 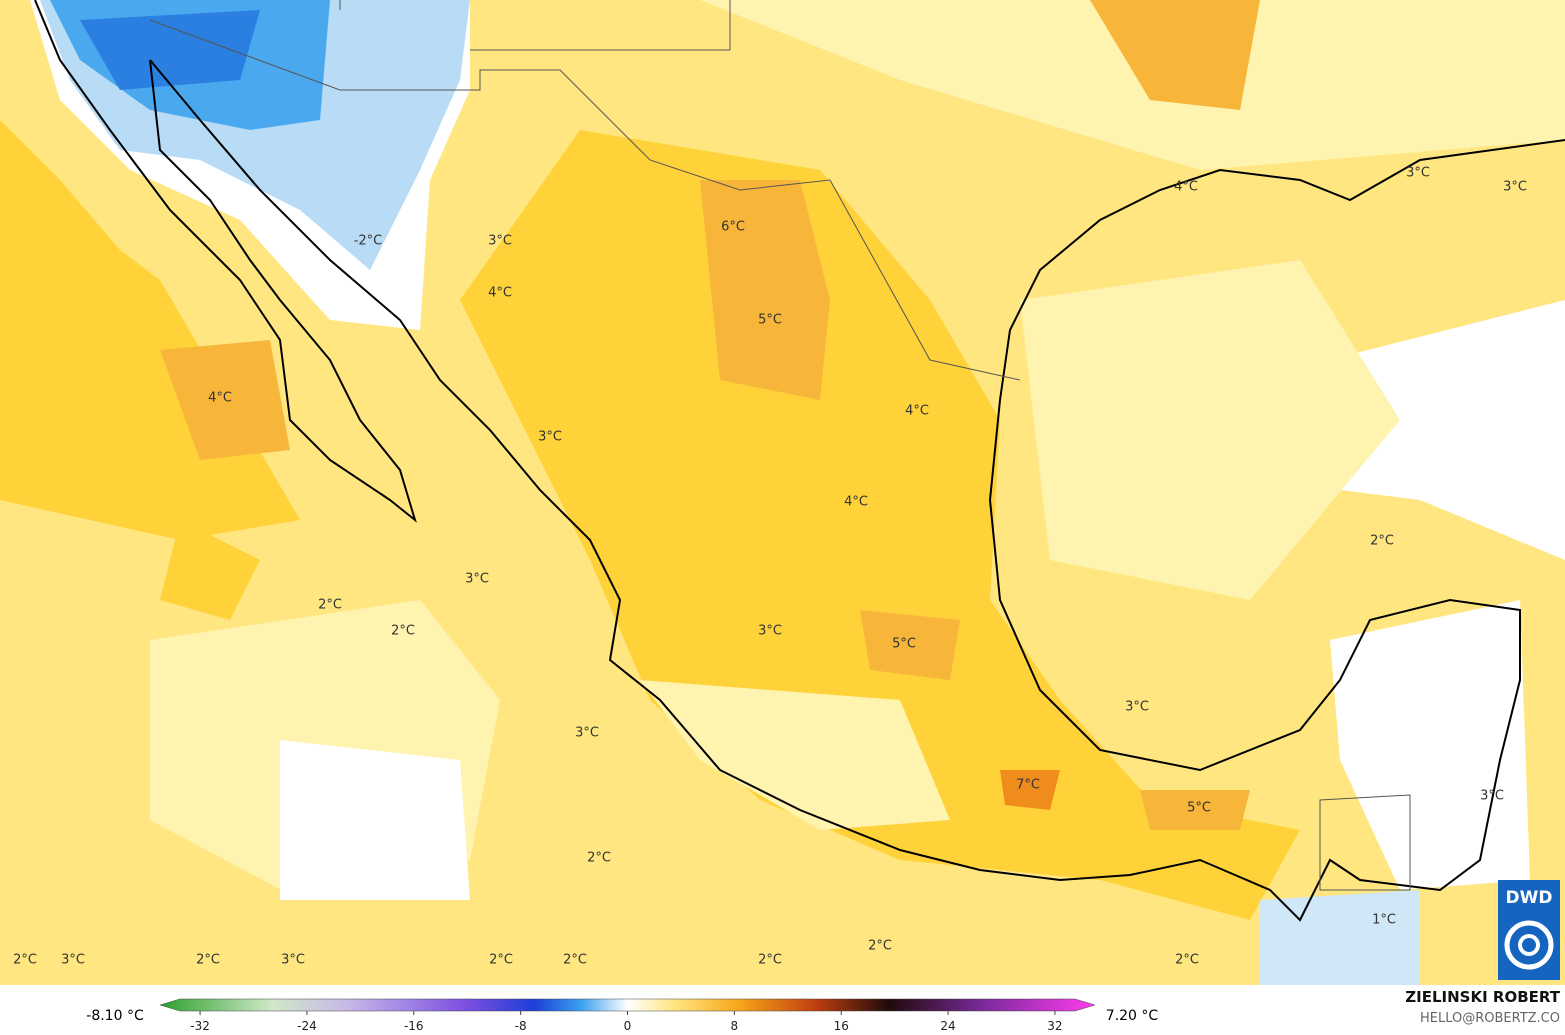 I want to click on contour-label: 1°C, so click(x=1384, y=920).